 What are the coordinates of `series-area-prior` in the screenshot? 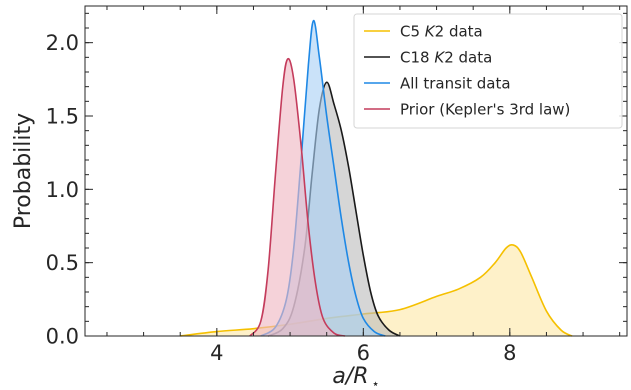 It's located at (297, 197).